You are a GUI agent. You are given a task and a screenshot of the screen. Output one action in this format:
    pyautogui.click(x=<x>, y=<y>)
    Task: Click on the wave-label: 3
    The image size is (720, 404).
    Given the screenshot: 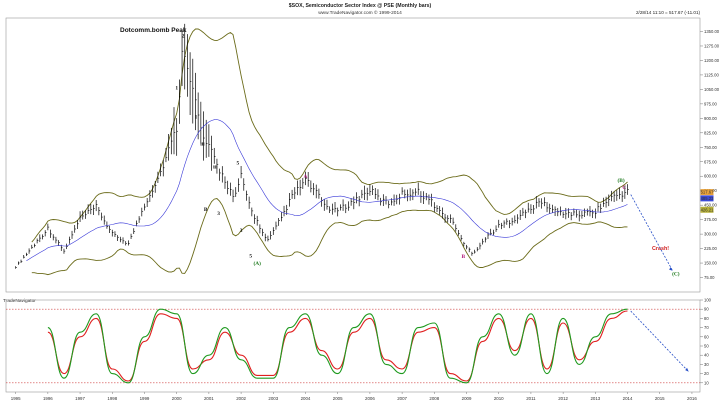 What is the action you would take?
    pyautogui.click(x=218, y=214)
    